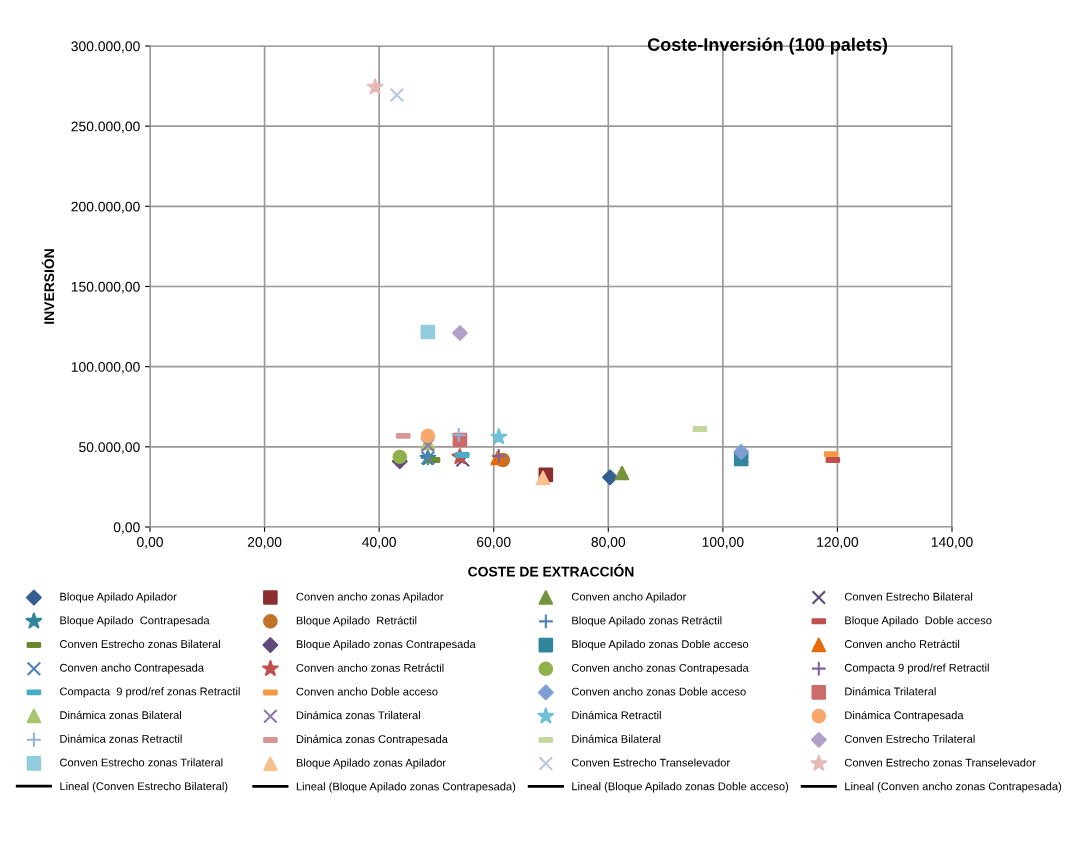  Describe the element at coordinates (952, 543) in the screenshot. I see `x-tick-label: 140,00` at that location.